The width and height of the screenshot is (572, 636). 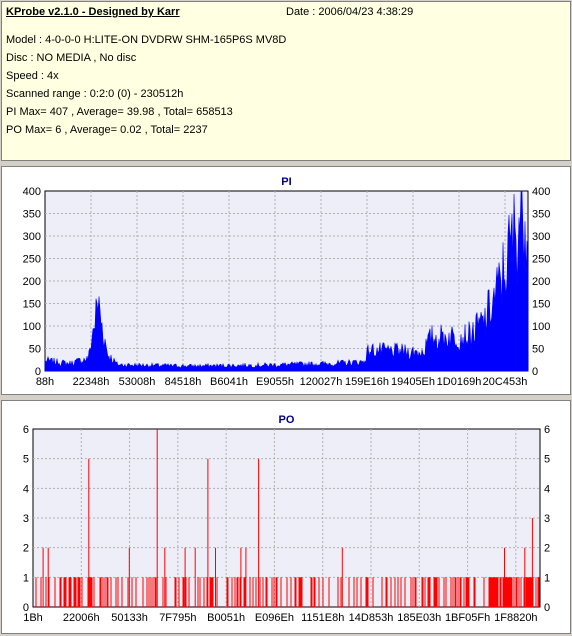 I want to click on x-tick-label: B0051h, so click(x=226, y=618).